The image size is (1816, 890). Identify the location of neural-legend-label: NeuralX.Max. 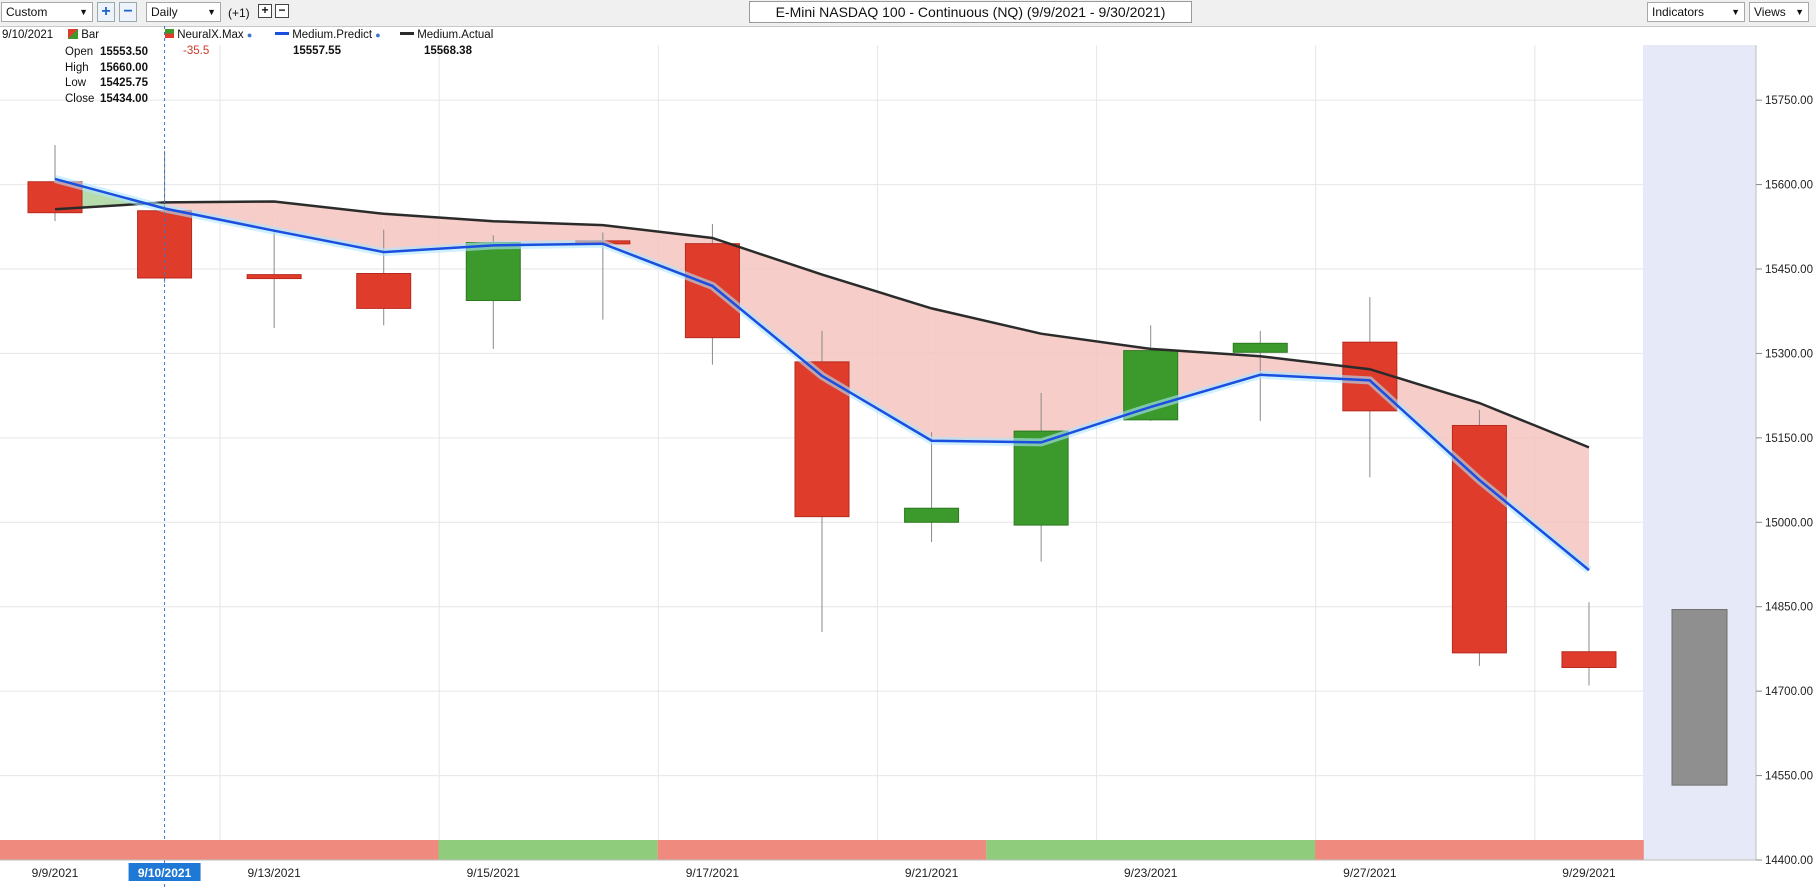
(210, 35).